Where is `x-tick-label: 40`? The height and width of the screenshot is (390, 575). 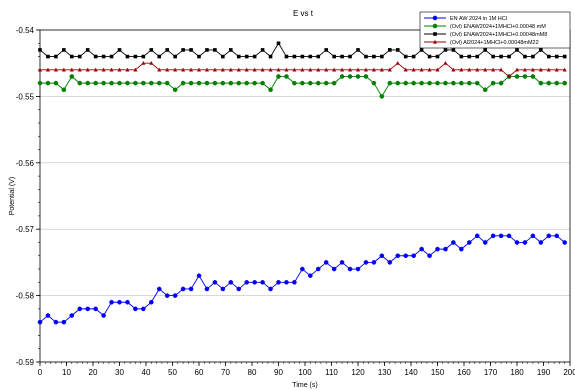
x-tick-label: 40 is located at coordinates (146, 372).